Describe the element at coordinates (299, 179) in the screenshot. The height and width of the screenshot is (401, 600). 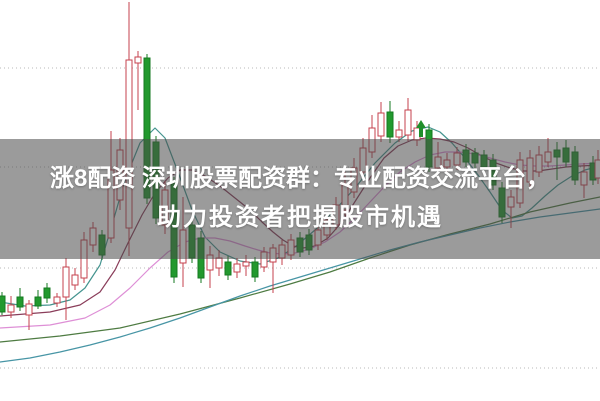
I see `banner-text-line1: 涨8配资 深圳股票配资群：专业配资交流平台，` at that location.